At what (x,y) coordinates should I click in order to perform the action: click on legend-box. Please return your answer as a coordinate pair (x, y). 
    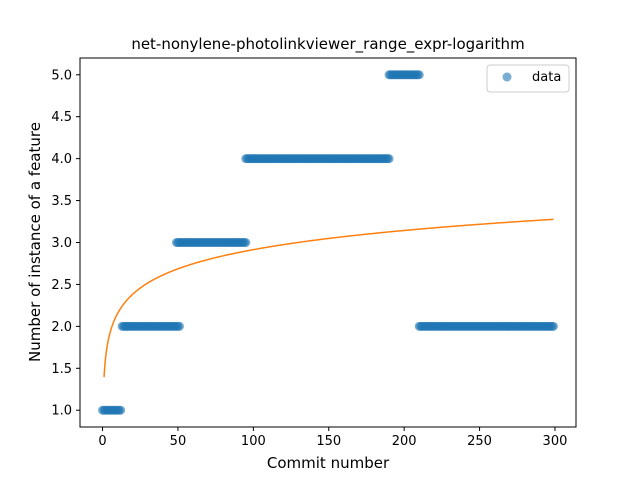
    Looking at the image, I should click on (528, 78).